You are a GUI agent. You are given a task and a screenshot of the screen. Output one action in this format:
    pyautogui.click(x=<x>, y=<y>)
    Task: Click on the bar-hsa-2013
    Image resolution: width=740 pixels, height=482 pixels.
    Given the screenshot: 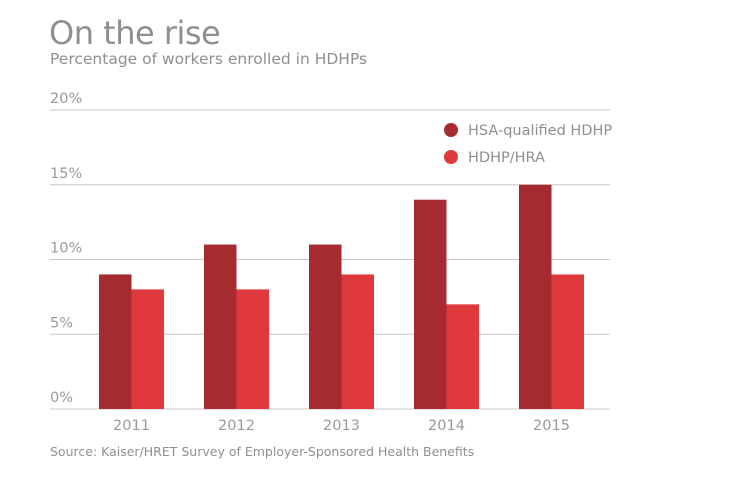 What is the action you would take?
    pyautogui.click(x=325, y=326)
    